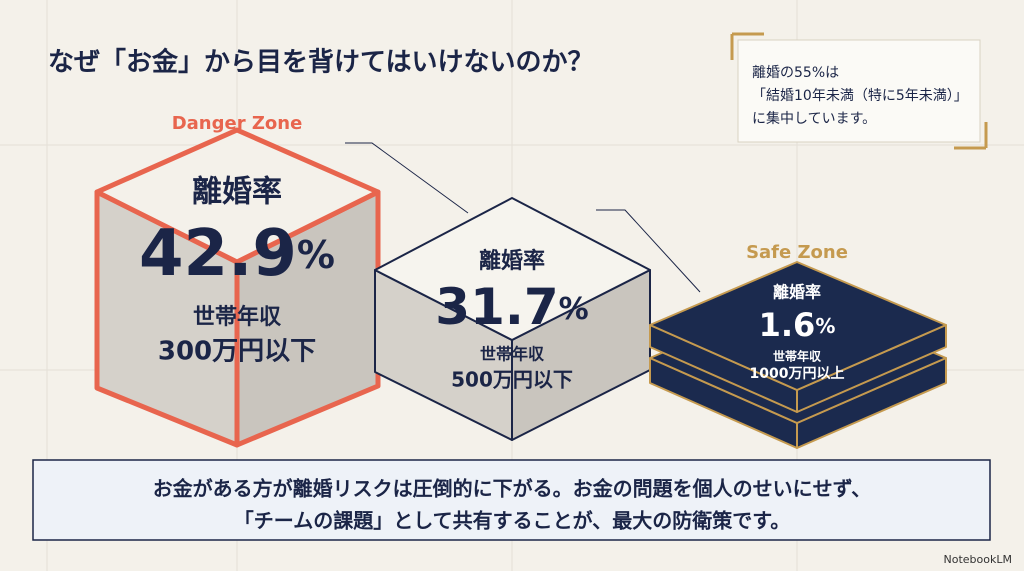 The height and width of the screenshot is (571, 1024). What do you see at coordinates (218, 254) in the screenshot?
I see `rate-value: 42.9` at bounding box center [218, 254].